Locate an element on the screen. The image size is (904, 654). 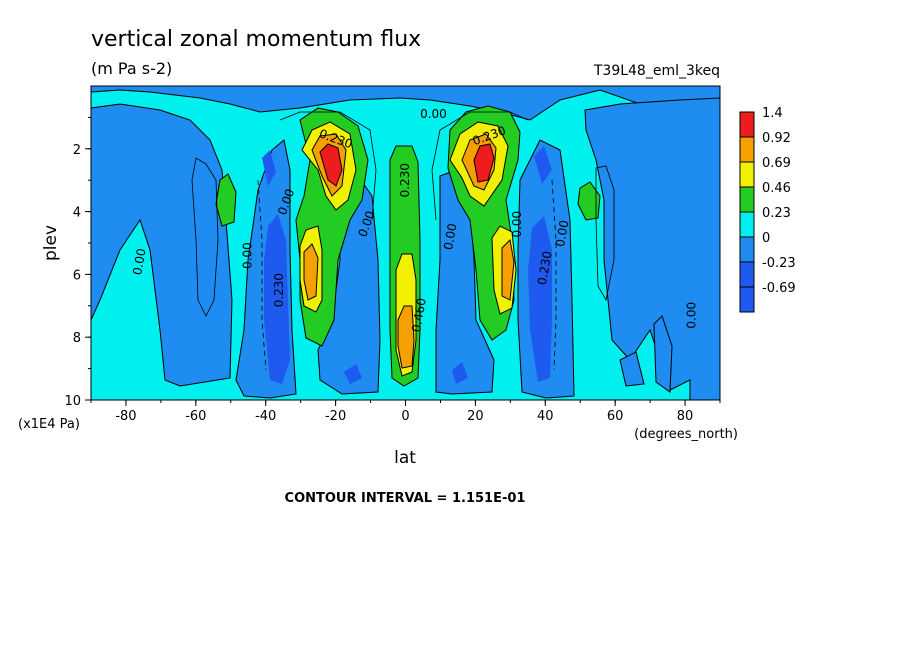
orange-north-lower is located at coordinates (508, 269).